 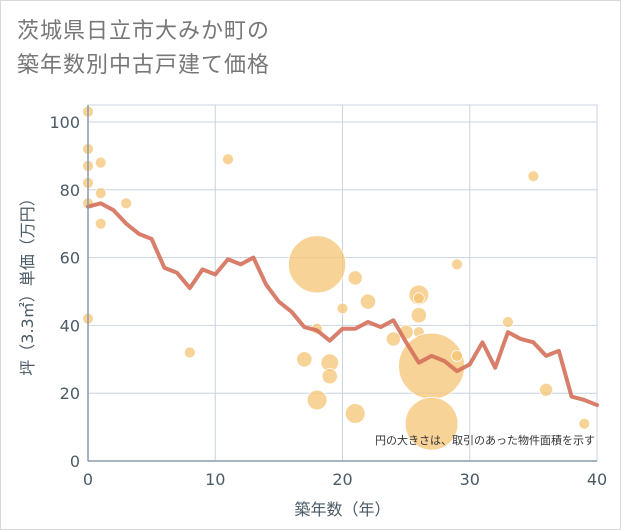 What do you see at coordinates (70, 258) in the screenshot?
I see `y-tick-label: 60` at bounding box center [70, 258].